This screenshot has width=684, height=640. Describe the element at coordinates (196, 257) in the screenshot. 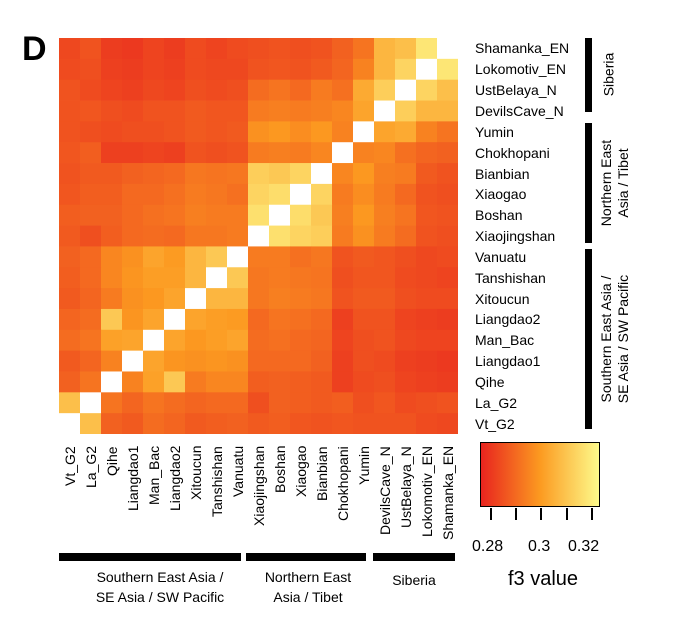

I see `heatmap-cell-Vanuatu-Xitoucun` at that location.